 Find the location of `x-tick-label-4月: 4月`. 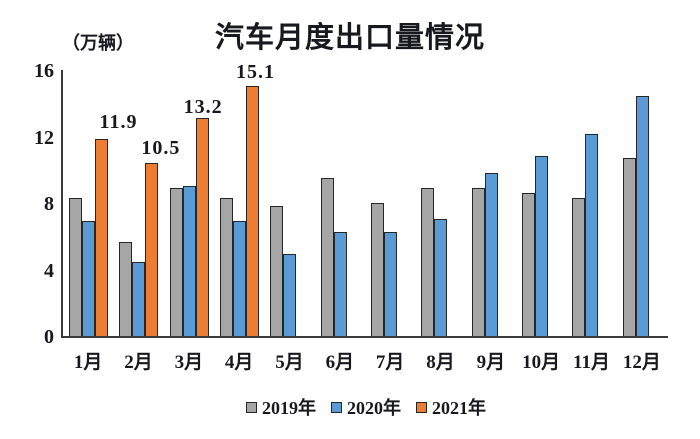

x-tick-label-4月: 4月 is located at coordinates (239, 362).